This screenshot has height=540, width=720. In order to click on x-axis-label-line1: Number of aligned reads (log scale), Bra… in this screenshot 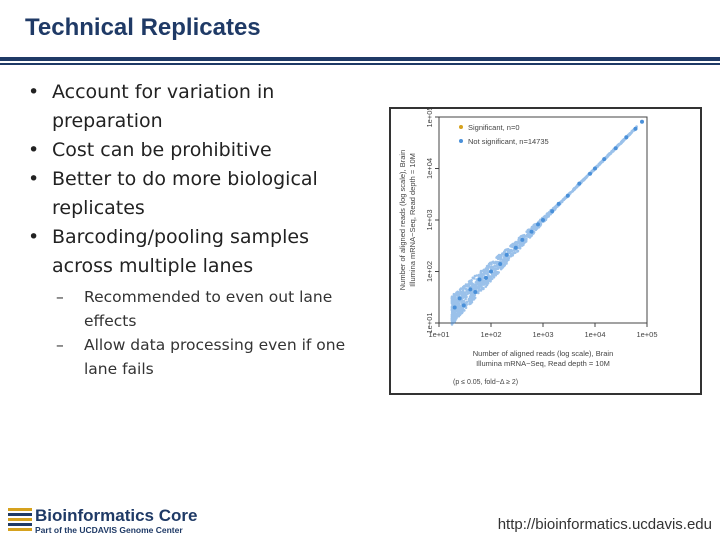, I will do `click(543, 353)`.